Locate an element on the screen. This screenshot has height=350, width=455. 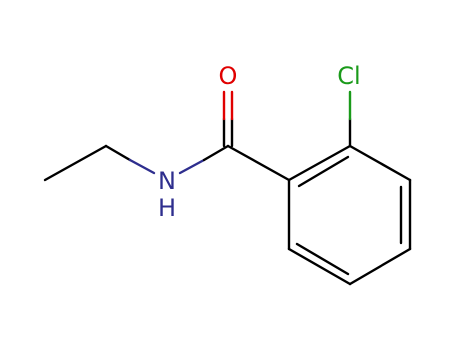
atom-label: O is located at coordinates (228, 76).